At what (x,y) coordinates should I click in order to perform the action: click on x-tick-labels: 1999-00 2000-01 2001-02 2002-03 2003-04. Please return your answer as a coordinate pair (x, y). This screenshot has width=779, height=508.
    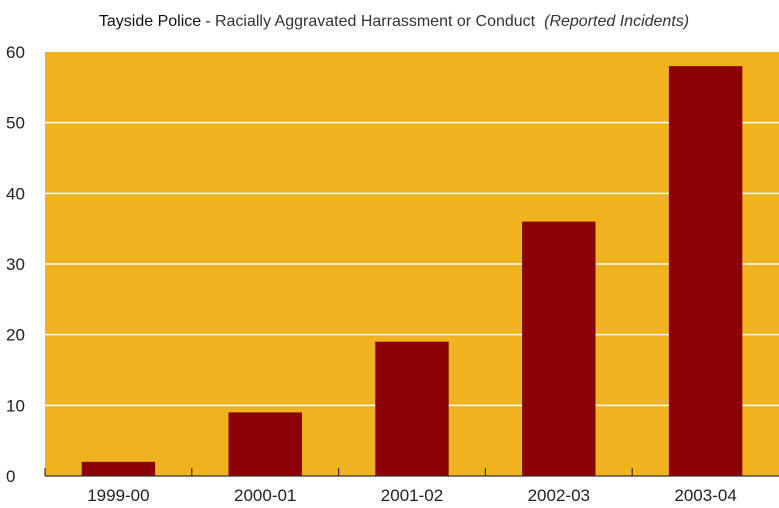
    Looking at the image, I should click on (412, 495).